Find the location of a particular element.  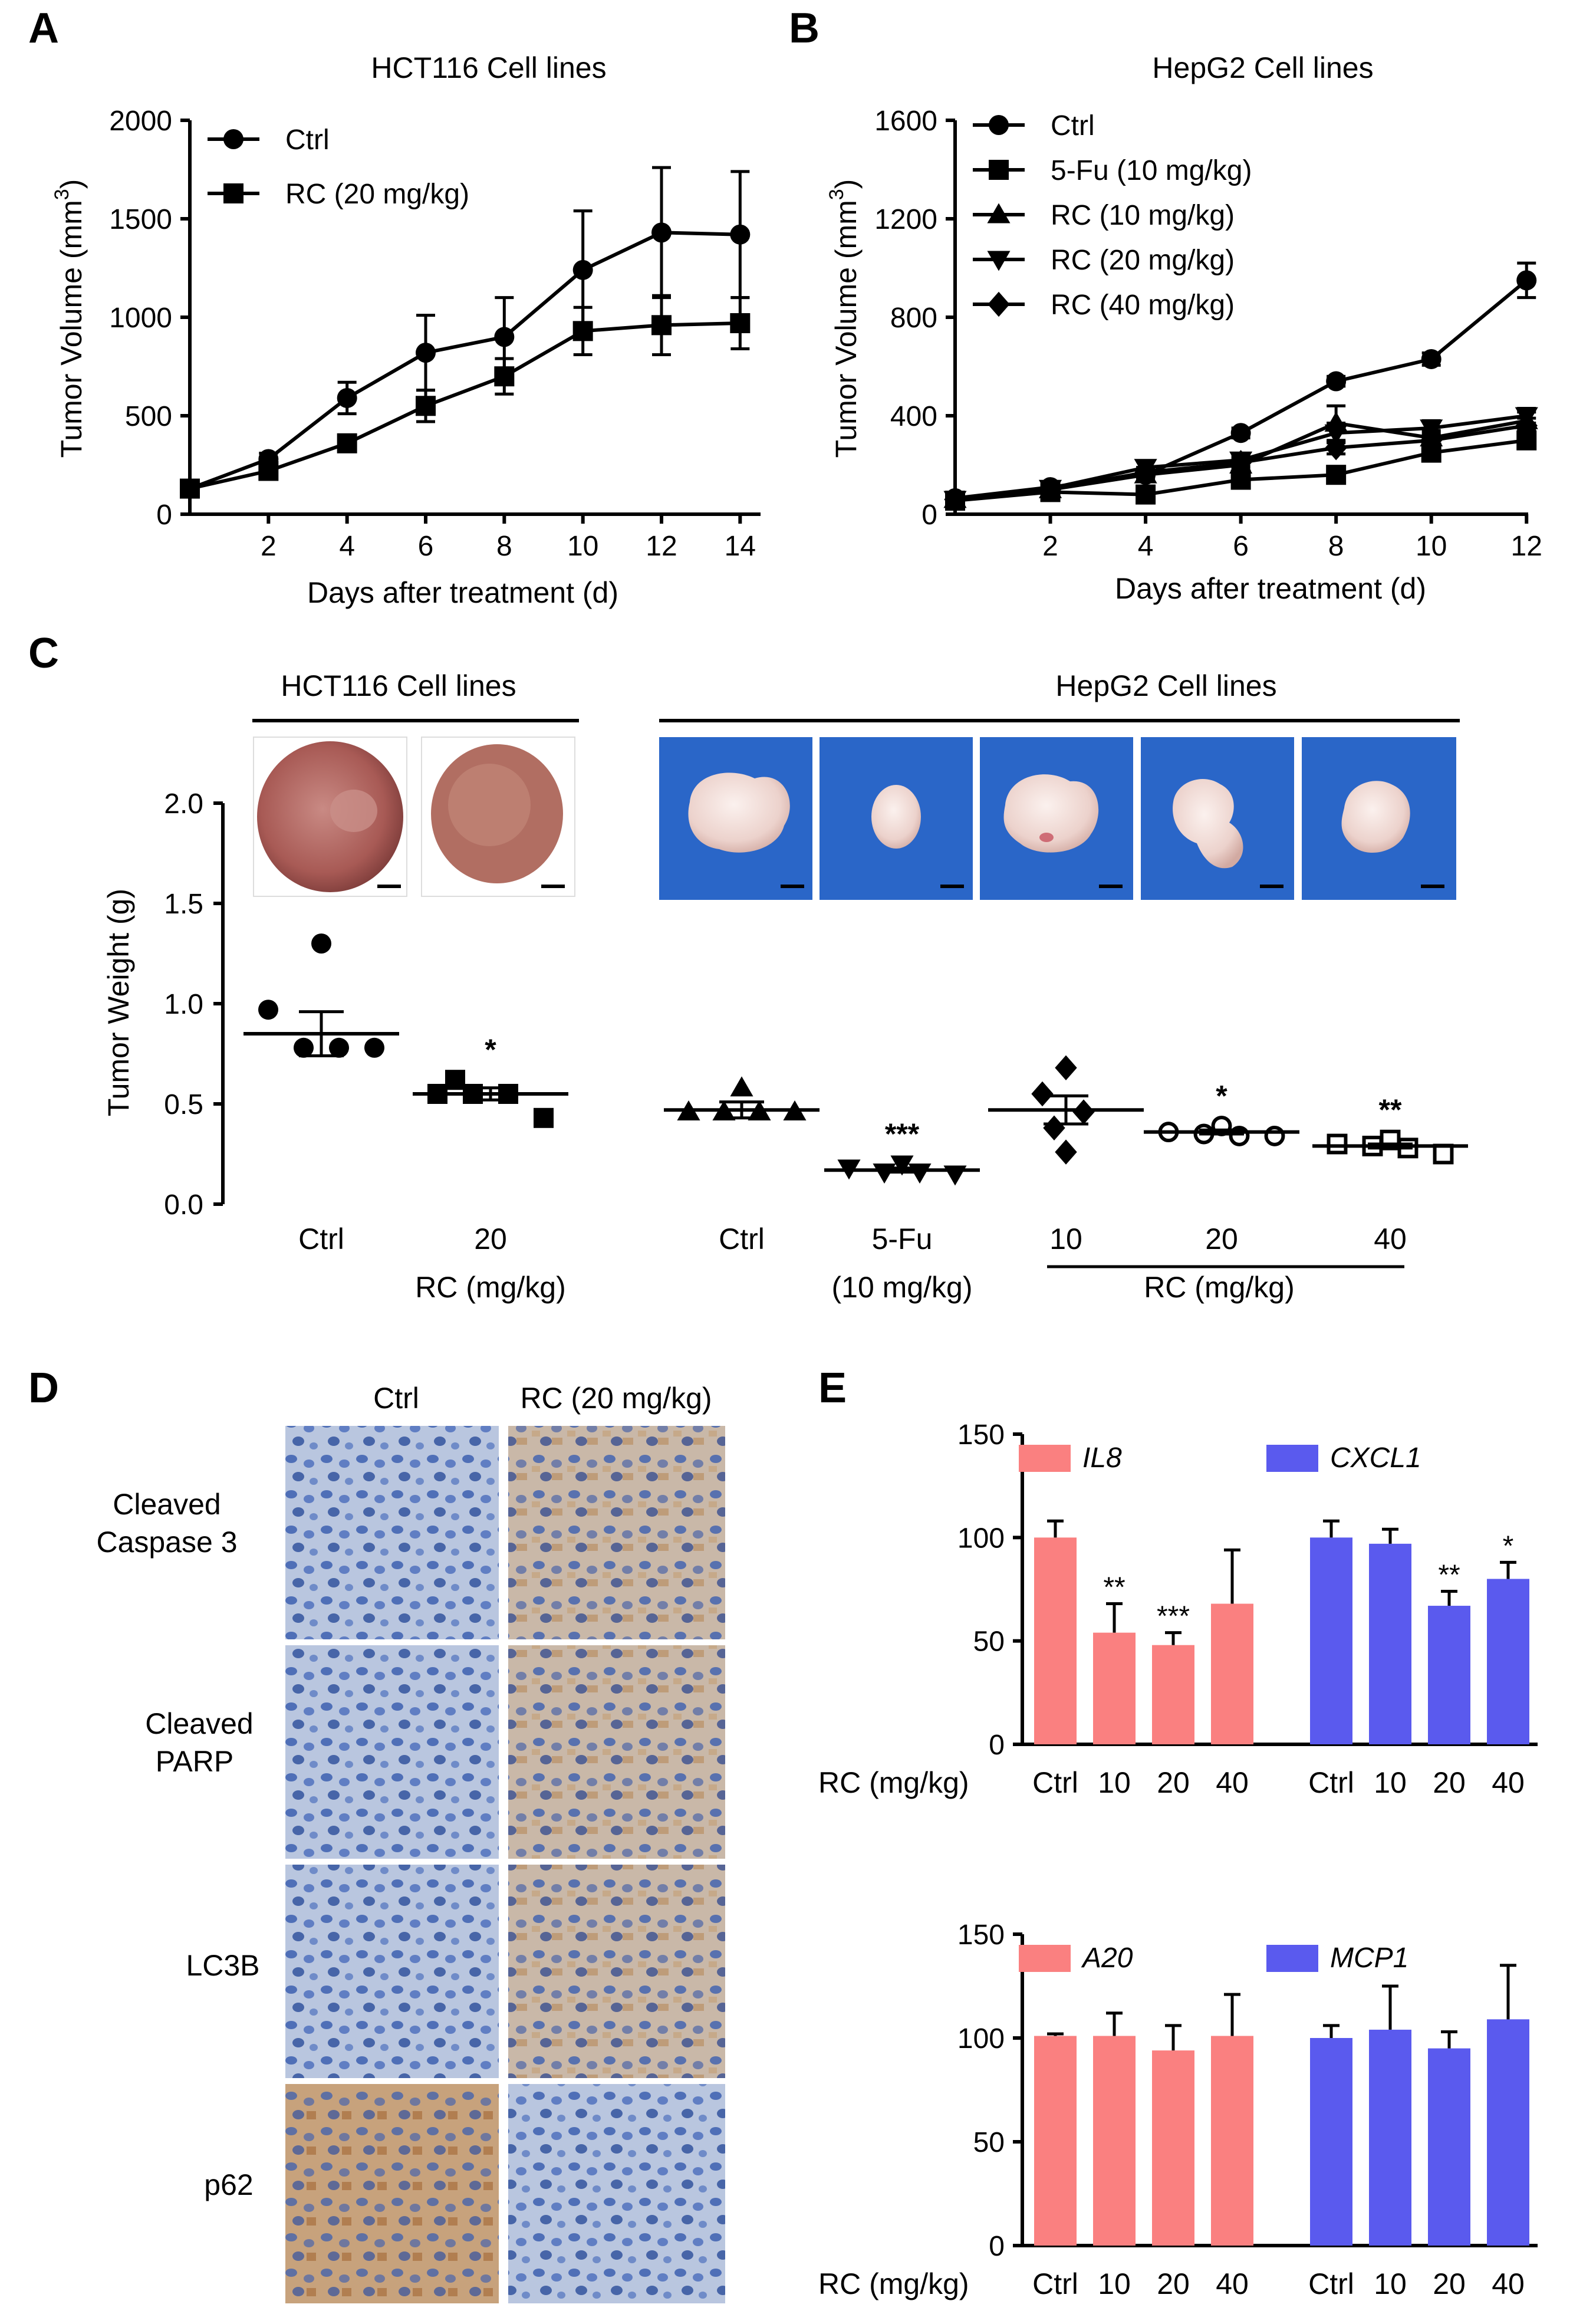

x-tick-label: 4 is located at coordinates (1146, 546).